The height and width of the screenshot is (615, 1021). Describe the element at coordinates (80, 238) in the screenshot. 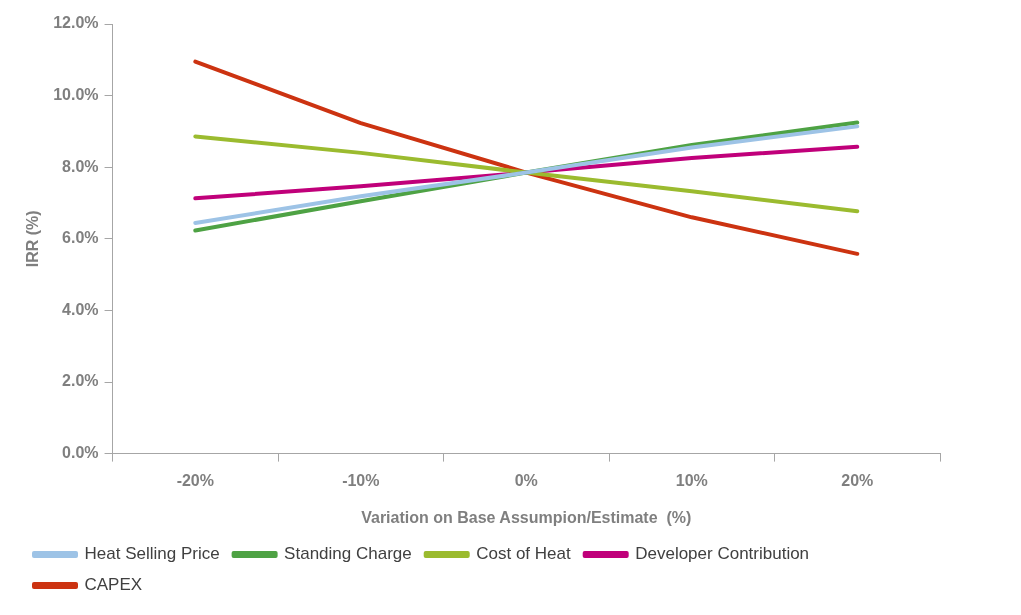

I see `y-tick-label: 6.0%` at that location.